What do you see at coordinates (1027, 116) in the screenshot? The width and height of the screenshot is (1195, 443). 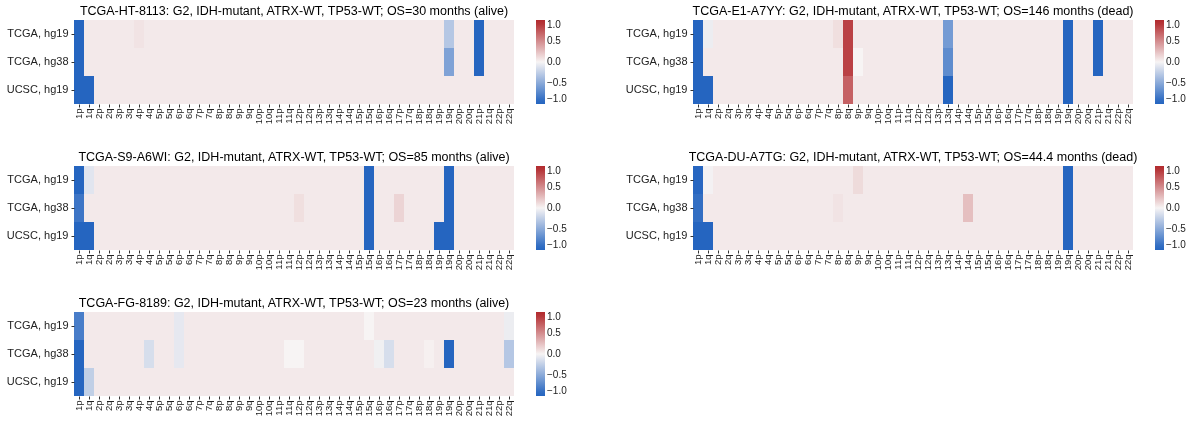 I see `x-tick-label: 17q` at bounding box center [1027, 116].